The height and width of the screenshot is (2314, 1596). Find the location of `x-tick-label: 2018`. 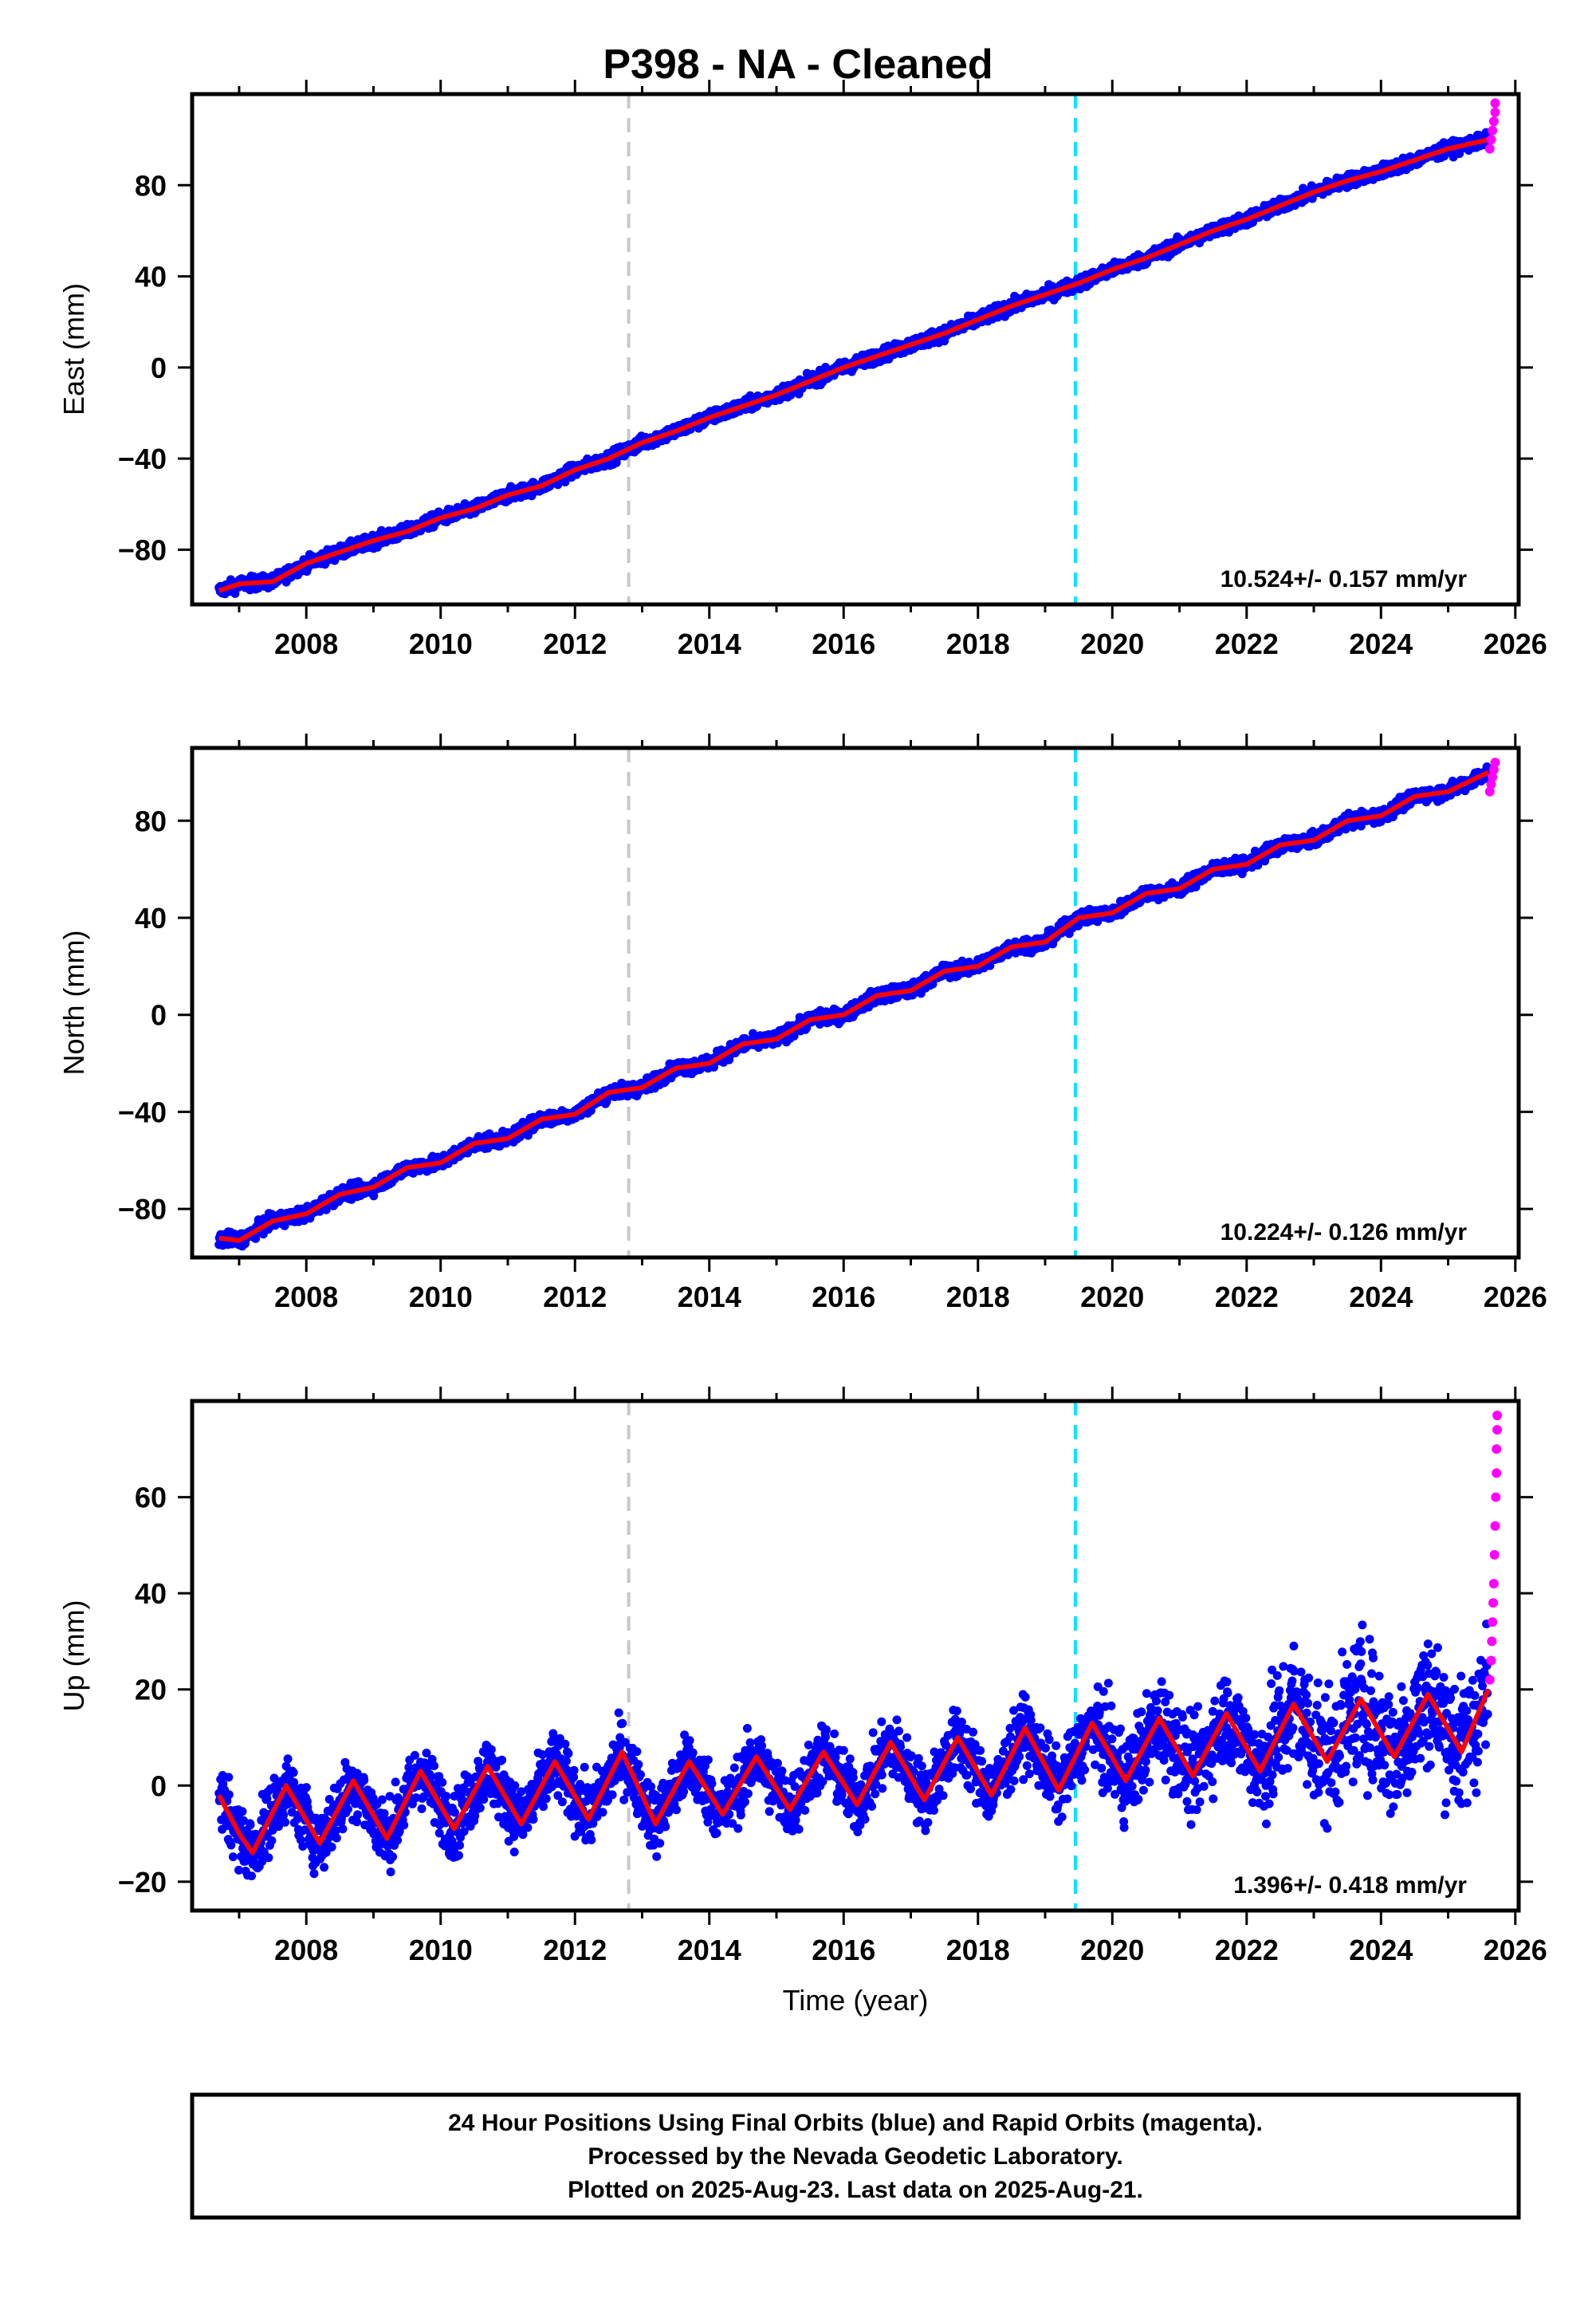

x-tick-label: 2018 is located at coordinates (978, 644).